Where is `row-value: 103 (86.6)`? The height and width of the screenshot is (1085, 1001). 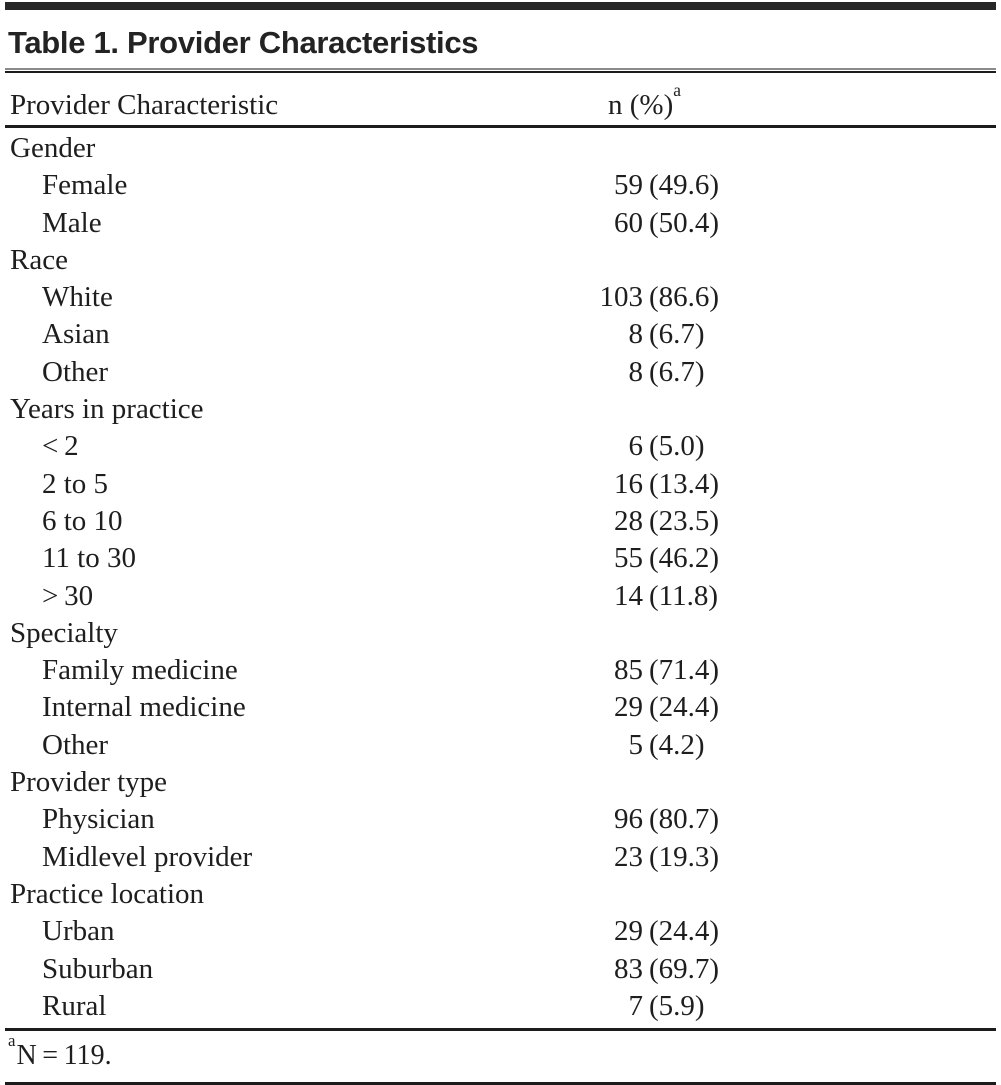
row-value: 103 (86.6) is located at coordinates (615, 297).